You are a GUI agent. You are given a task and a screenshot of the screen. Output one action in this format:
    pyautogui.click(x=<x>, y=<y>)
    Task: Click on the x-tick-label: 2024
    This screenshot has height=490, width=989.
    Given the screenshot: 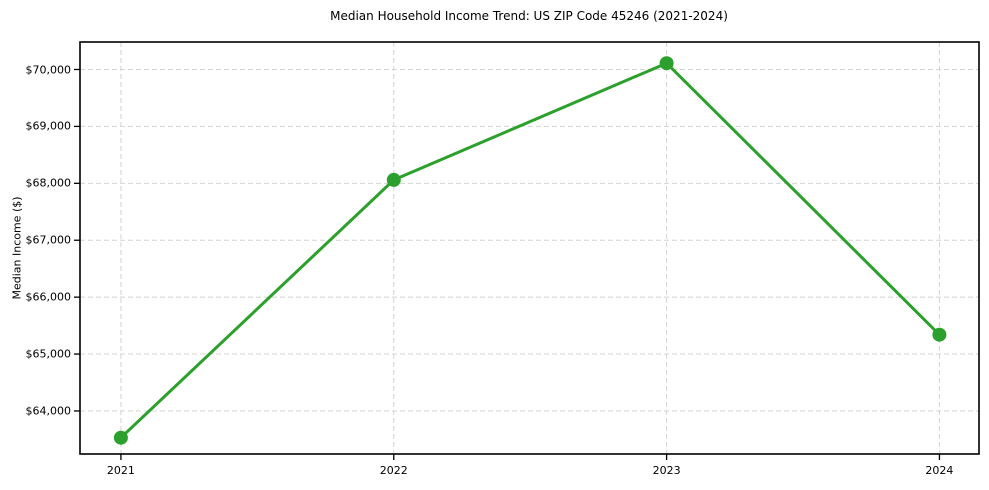 What is the action you would take?
    pyautogui.click(x=939, y=470)
    